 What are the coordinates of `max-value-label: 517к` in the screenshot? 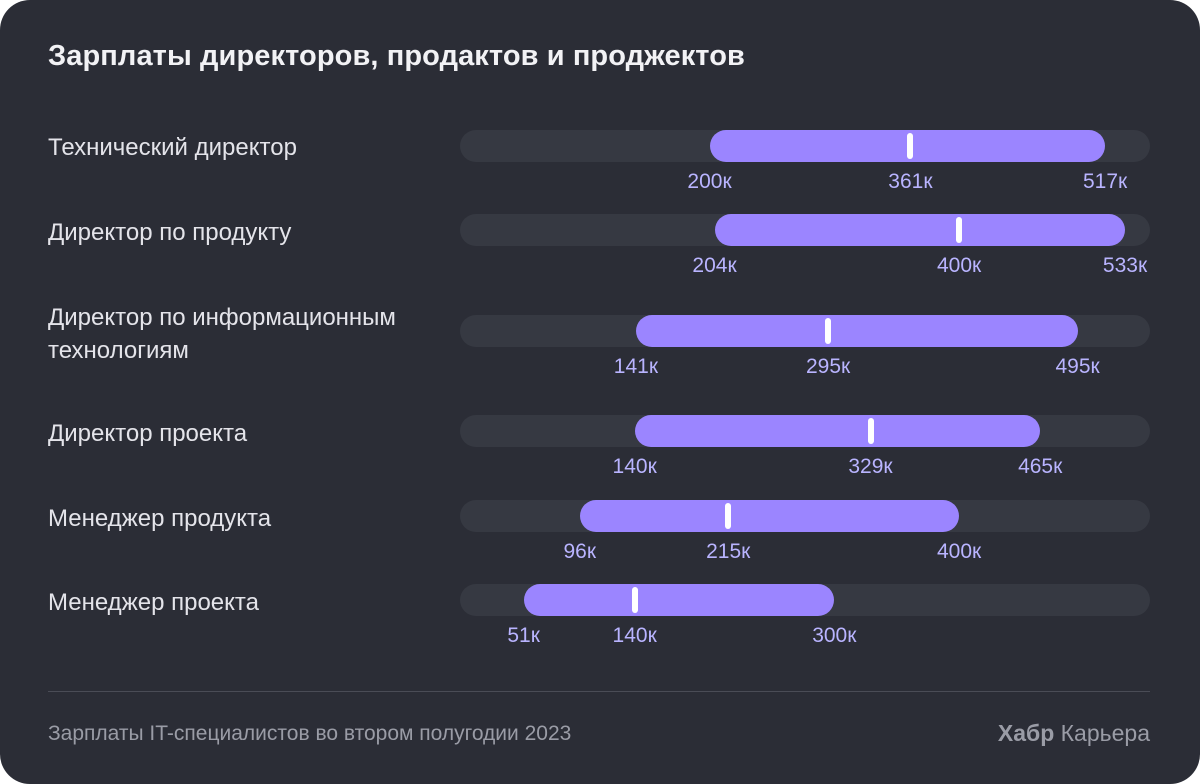 It's located at (1105, 181).